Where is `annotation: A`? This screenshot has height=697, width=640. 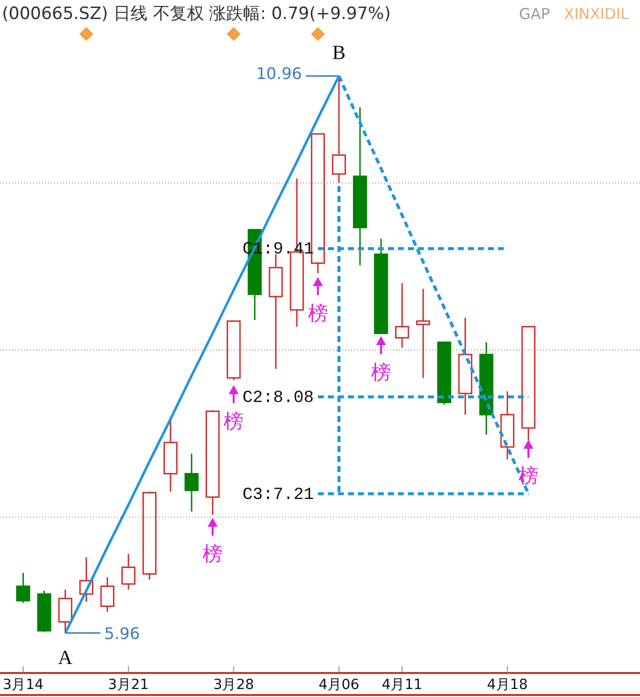 annotation: A is located at coordinates (66, 658).